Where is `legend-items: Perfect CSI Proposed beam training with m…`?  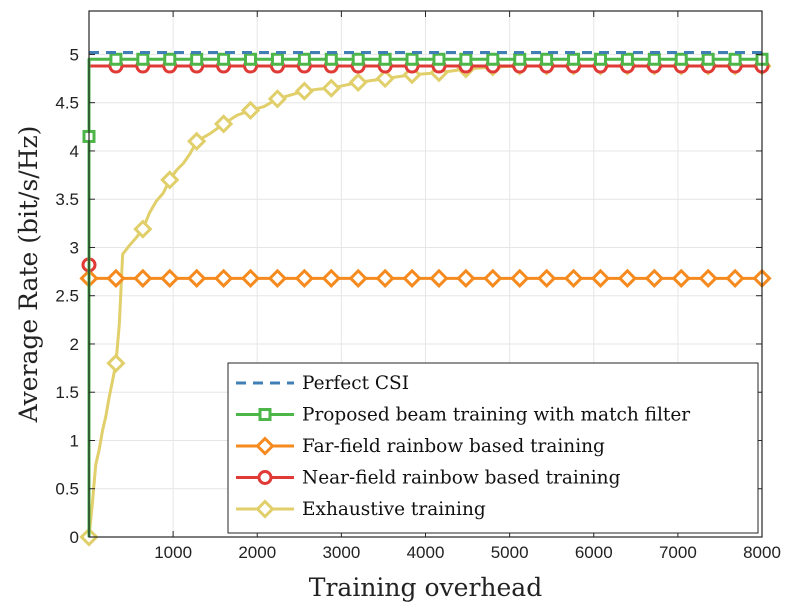
legend-items: Perfect CSI Proposed beam training with m… is located at coordinates (463, 446).